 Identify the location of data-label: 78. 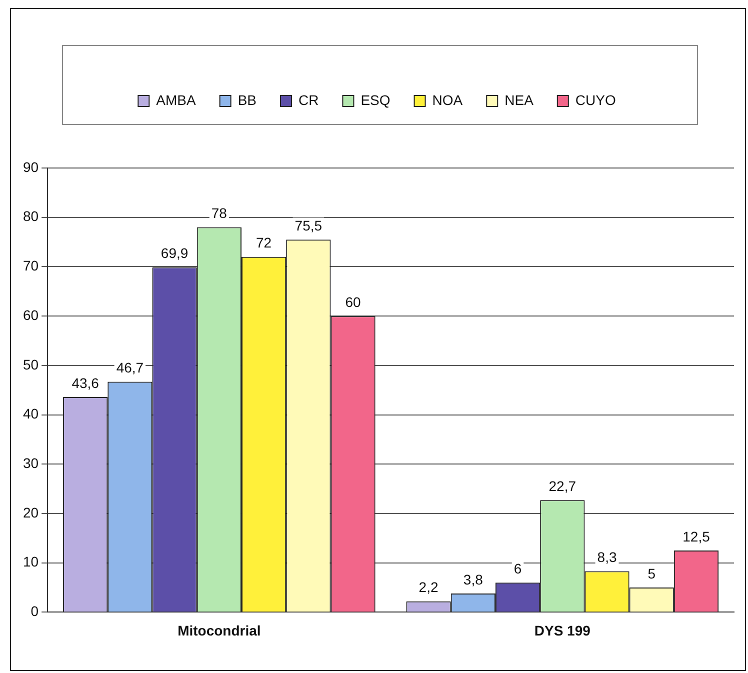
(219, 213).